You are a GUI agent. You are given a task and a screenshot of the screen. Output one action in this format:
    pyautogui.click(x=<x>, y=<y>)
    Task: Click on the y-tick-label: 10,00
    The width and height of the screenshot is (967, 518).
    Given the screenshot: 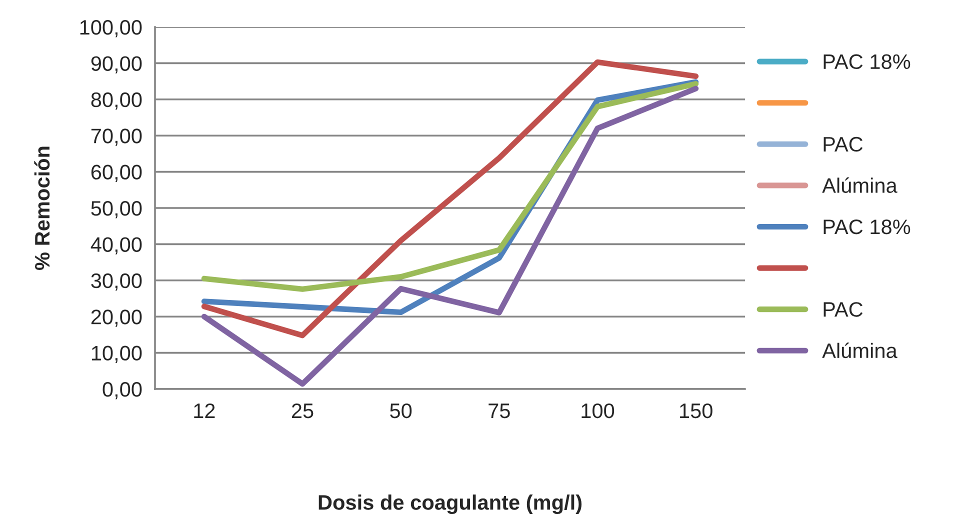 What is the action you would take?
    pyautogui.click(x=117, y=355)
    